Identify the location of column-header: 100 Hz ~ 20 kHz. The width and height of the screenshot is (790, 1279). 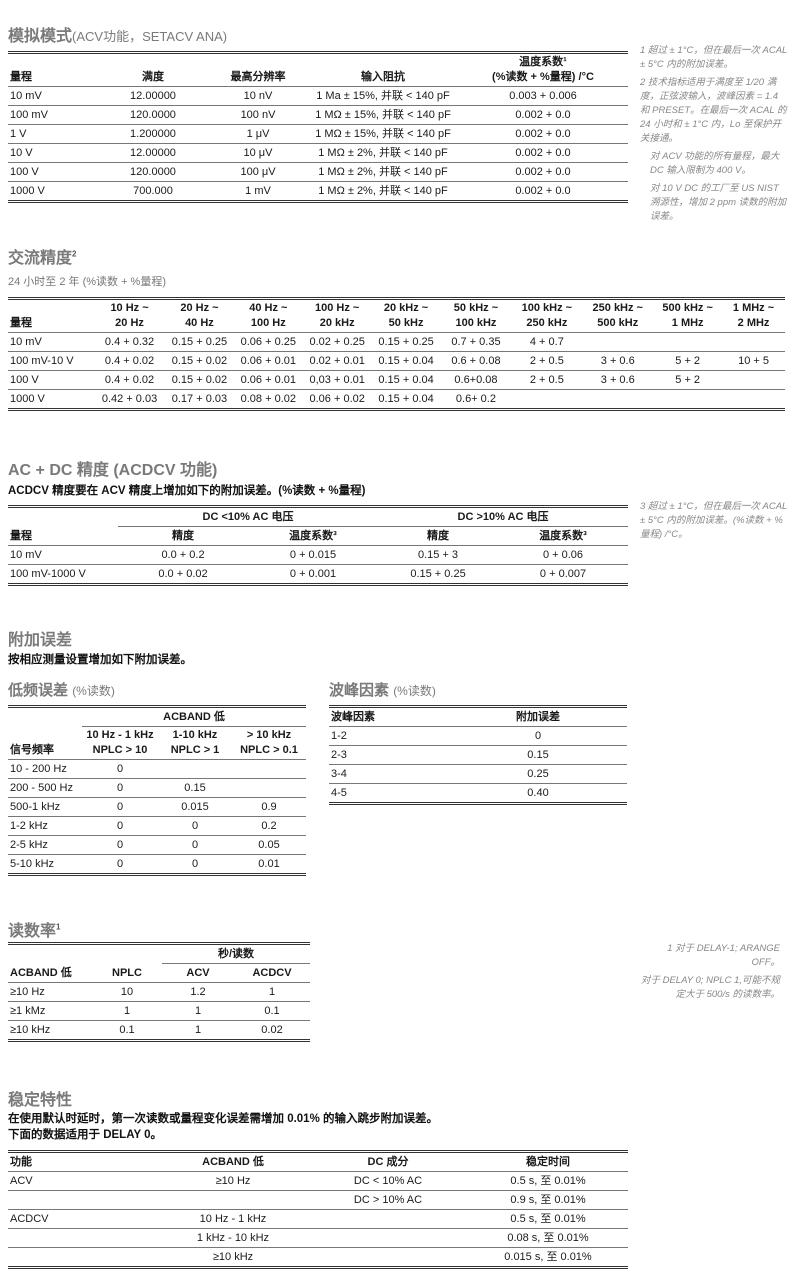
(337, 315).